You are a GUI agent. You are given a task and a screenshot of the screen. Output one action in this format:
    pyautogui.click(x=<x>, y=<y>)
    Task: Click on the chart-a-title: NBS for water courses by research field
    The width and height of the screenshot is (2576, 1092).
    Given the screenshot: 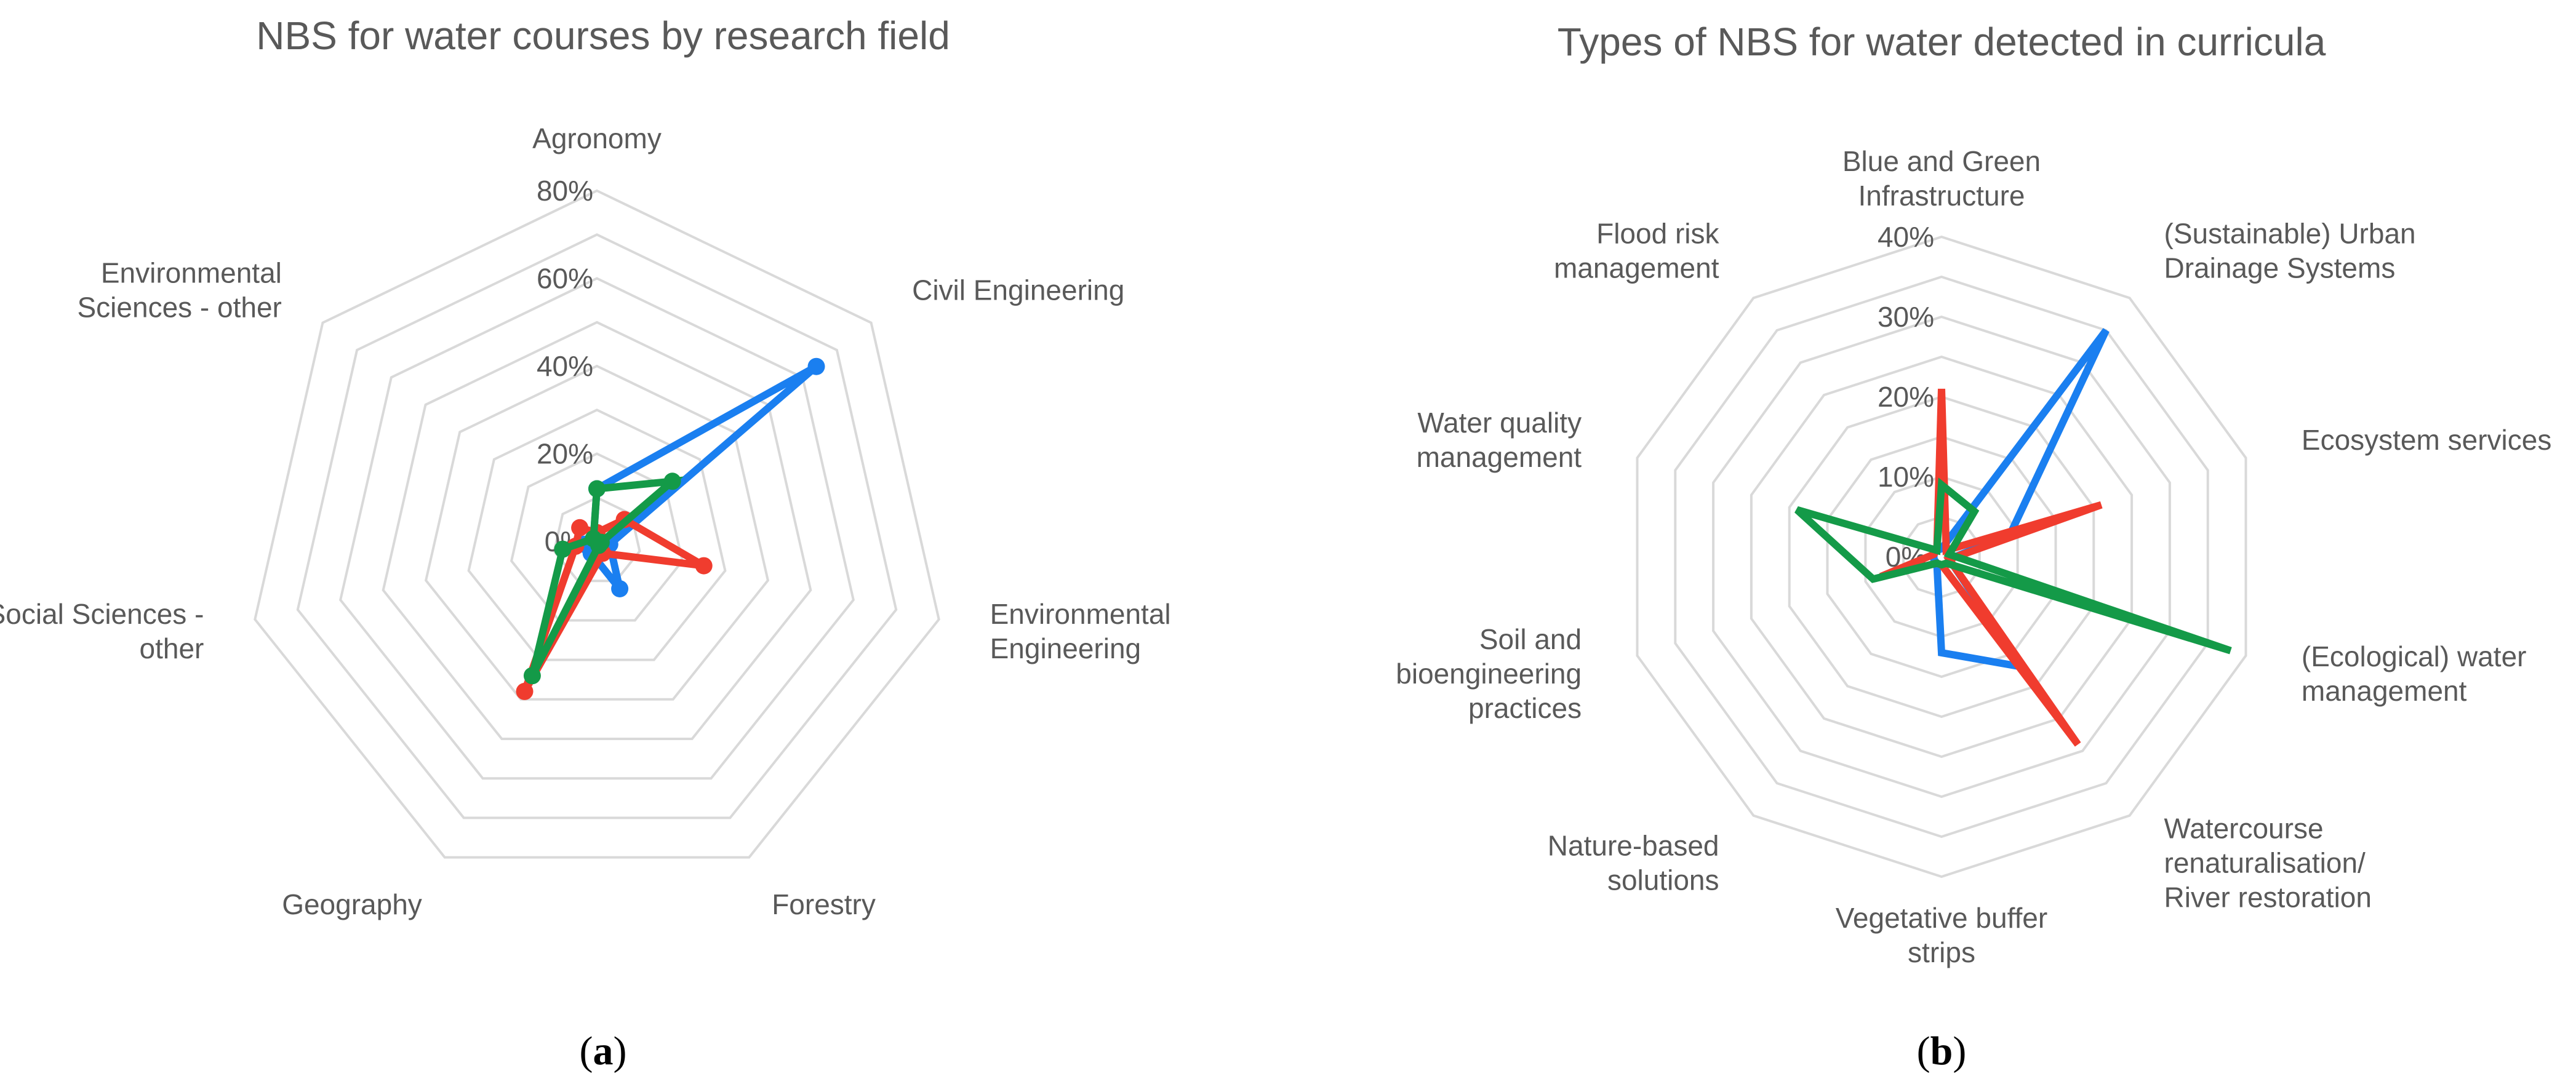 What is the action you would take?
    pyautogui.click(x=603, y=36)
    